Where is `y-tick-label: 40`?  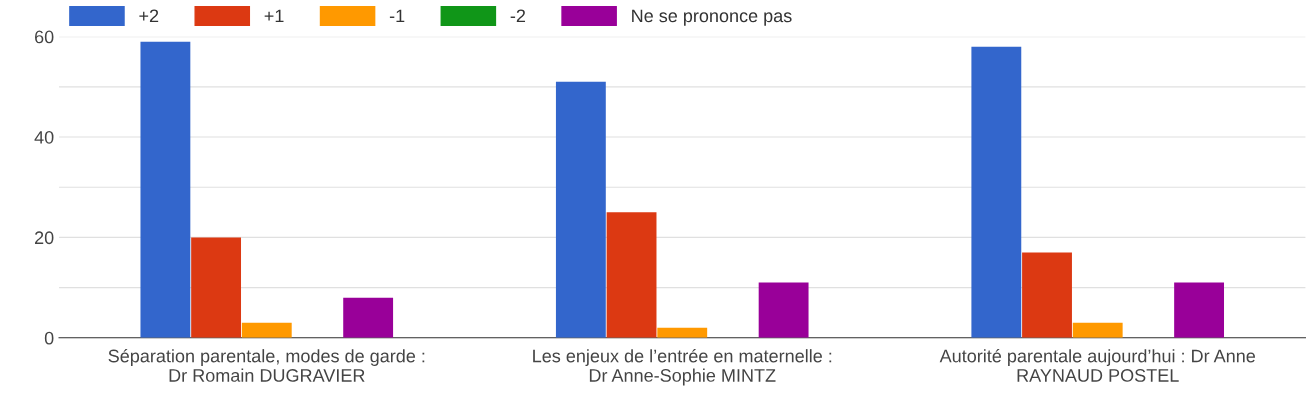
y-tick-label: 40 is located at coordinates (44, 137).